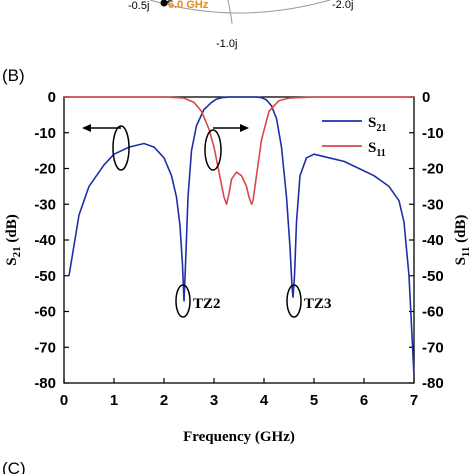 The width and height of the screenshot is (474, 474). Describe the element at coordinates (13, 75) in the screenshot. I see `panel-label-b: (B)` at that location.